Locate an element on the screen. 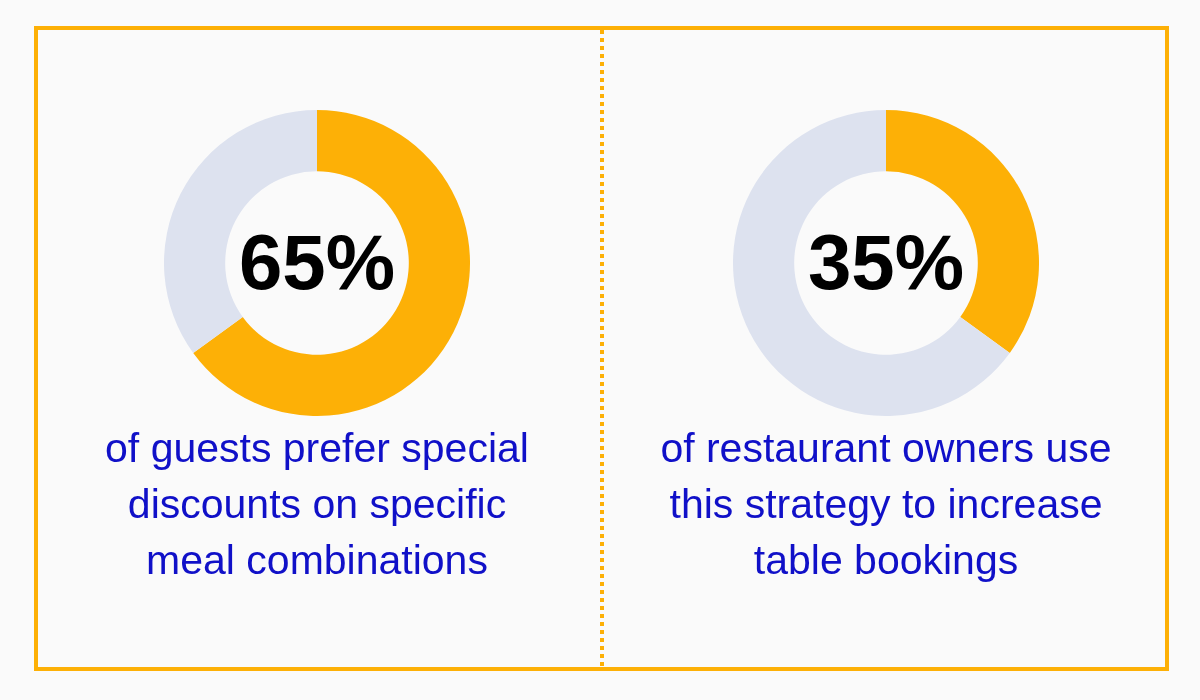 The image size is (1200, 700). text: 65% is located at coordinates (317, 261).